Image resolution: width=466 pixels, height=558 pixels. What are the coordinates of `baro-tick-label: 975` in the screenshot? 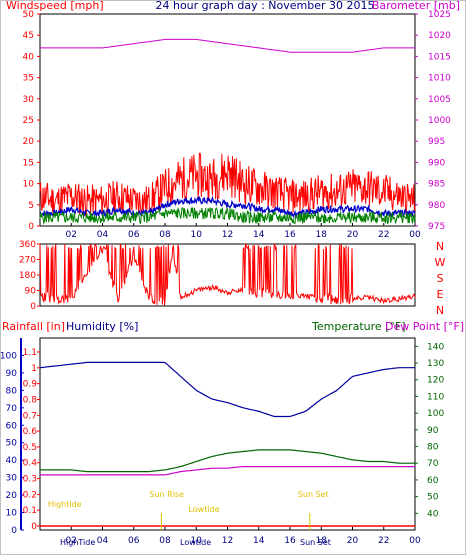 It's located at (436, 227).